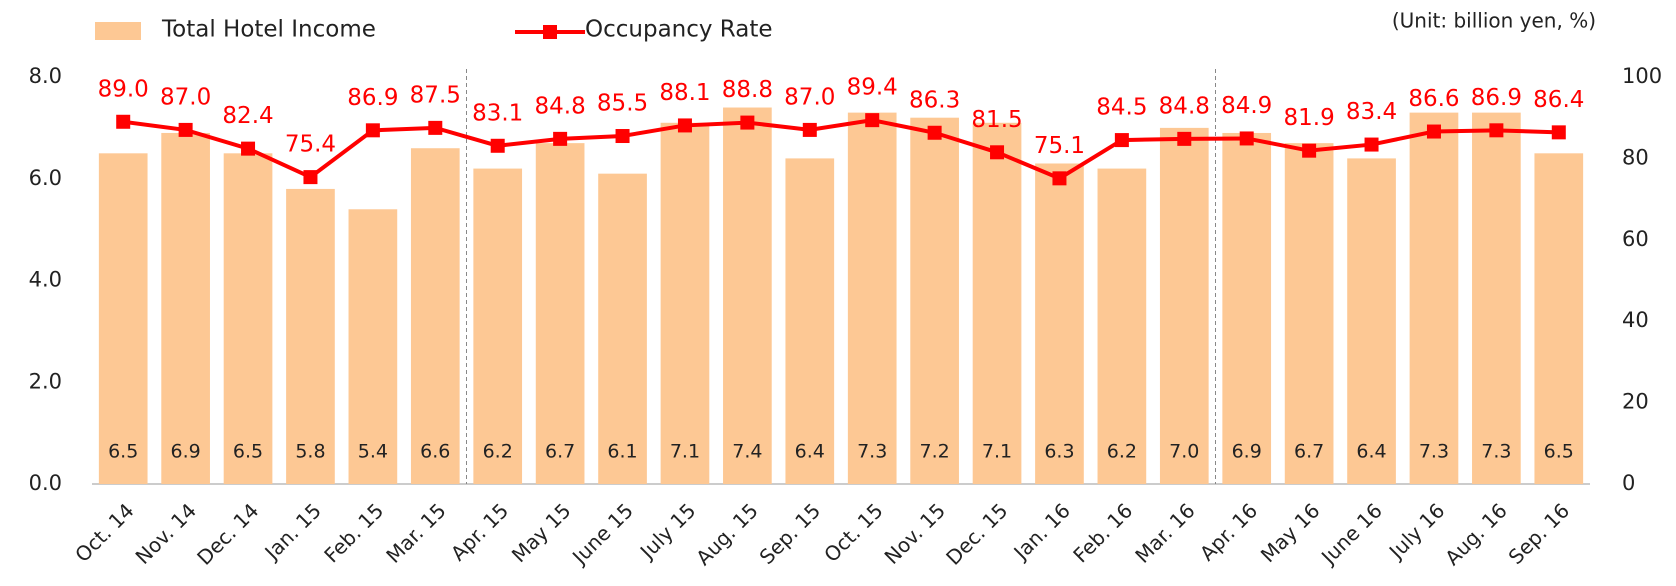  I want to click on y-tick-label: 0.0, so click(45, 483).